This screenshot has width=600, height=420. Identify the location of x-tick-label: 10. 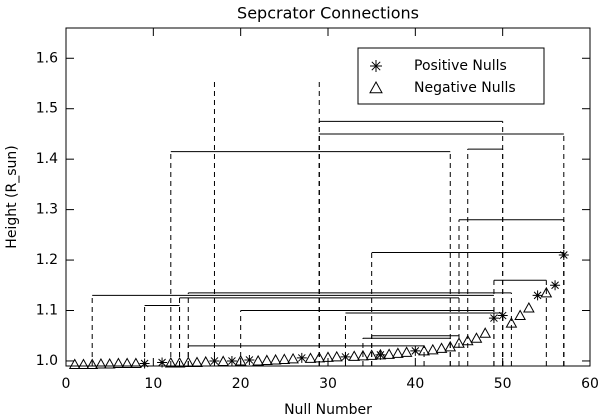
(153, 384).